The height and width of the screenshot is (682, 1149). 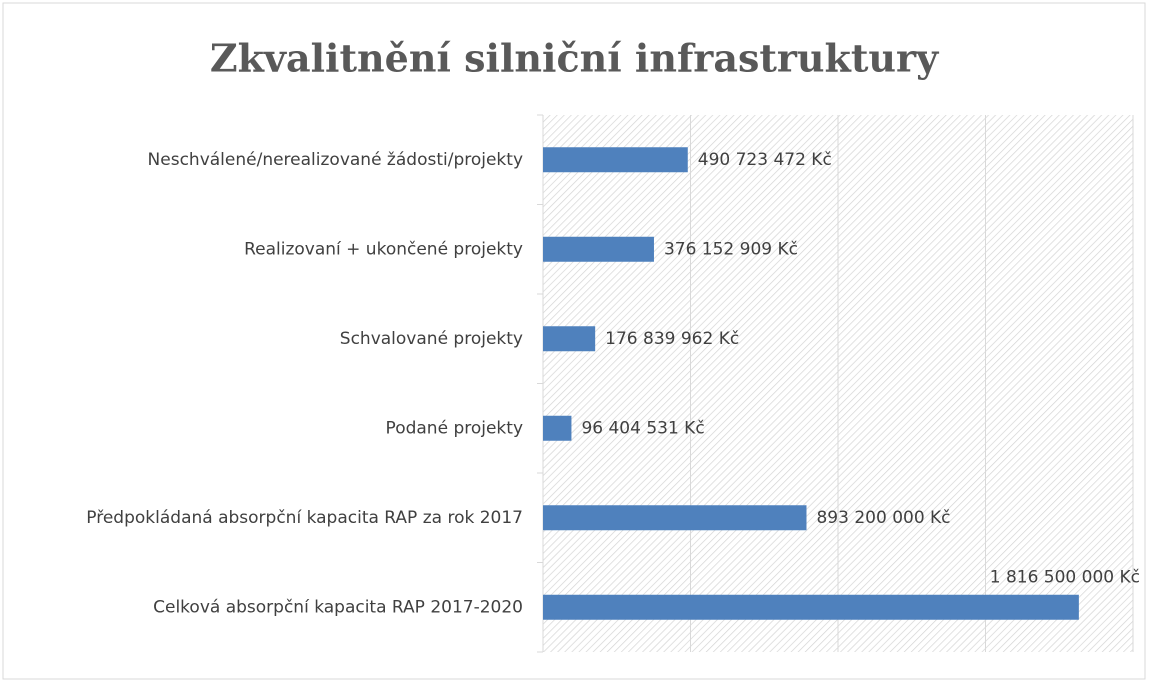 I want to click on y-tick-label: Celková absorpční kapacita RAP 2017-2020, so click(x=338, y=607).